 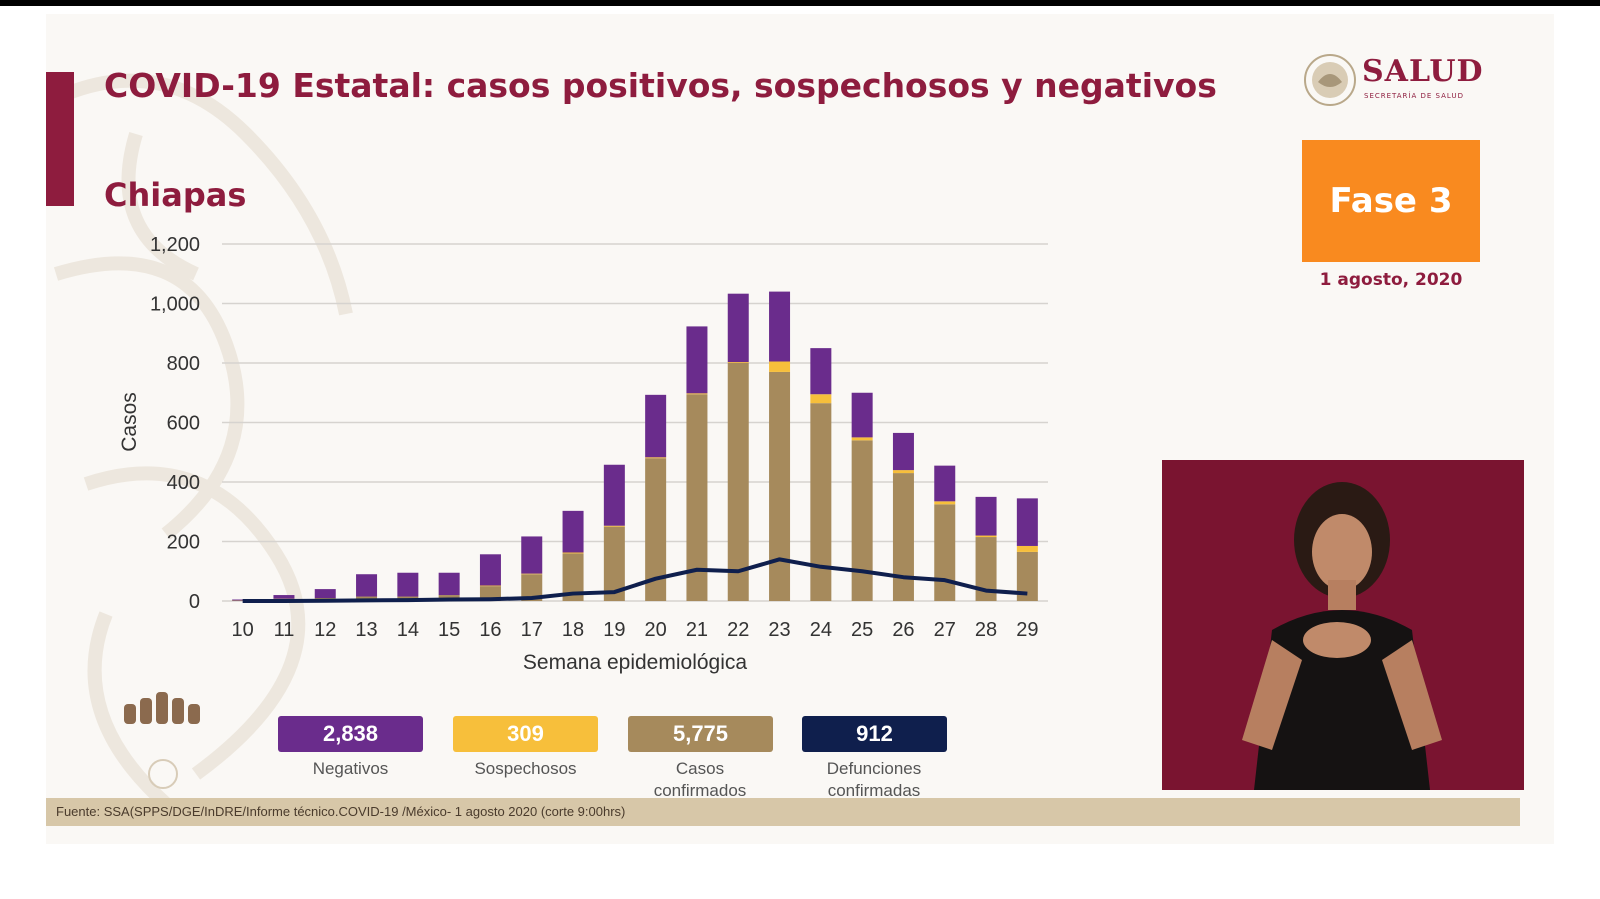 I want to click on sign-language-video, so click(x=1343, y=625).